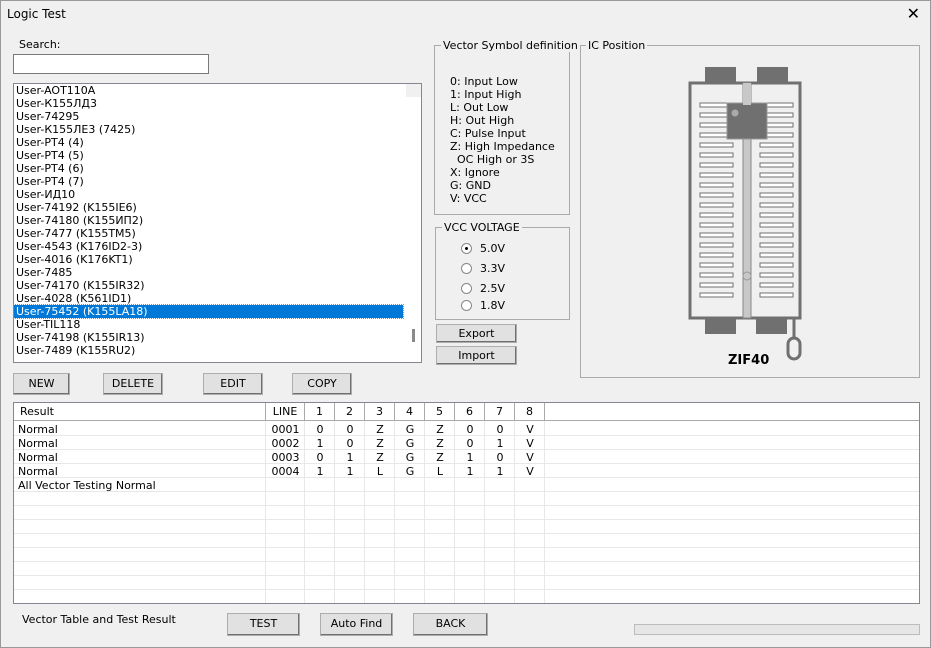  Describe the element at coordinates (285, 429) in the screenshot. I see `table-cell: 0001` at that location.